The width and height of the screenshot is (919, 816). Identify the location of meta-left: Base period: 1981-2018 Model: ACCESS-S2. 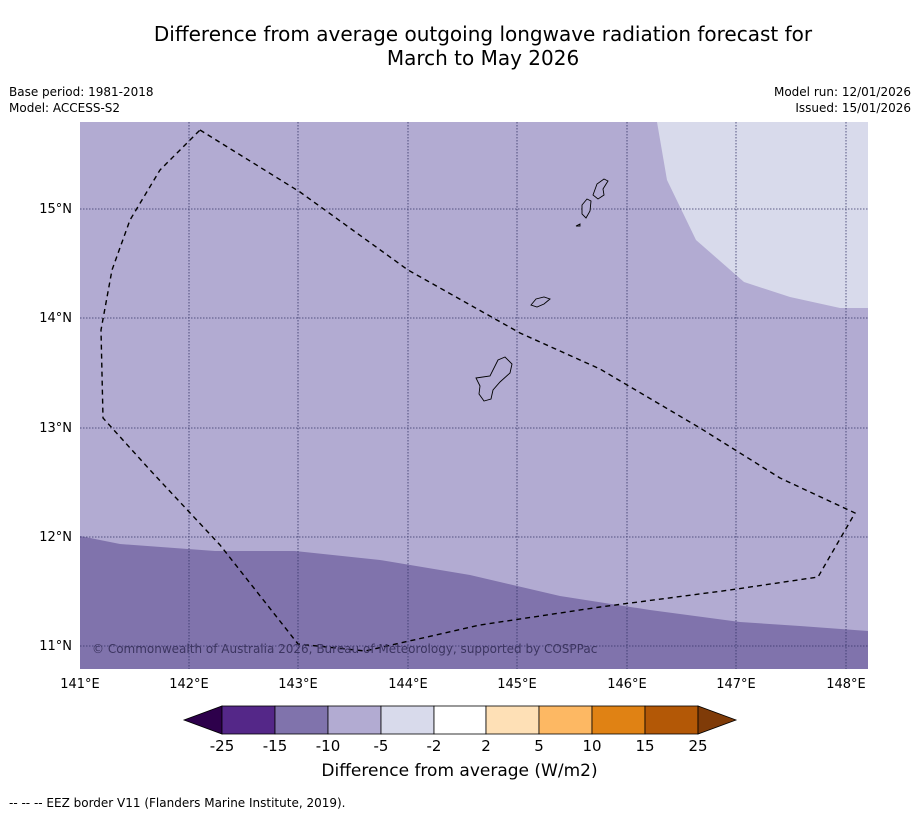
(81, 100).